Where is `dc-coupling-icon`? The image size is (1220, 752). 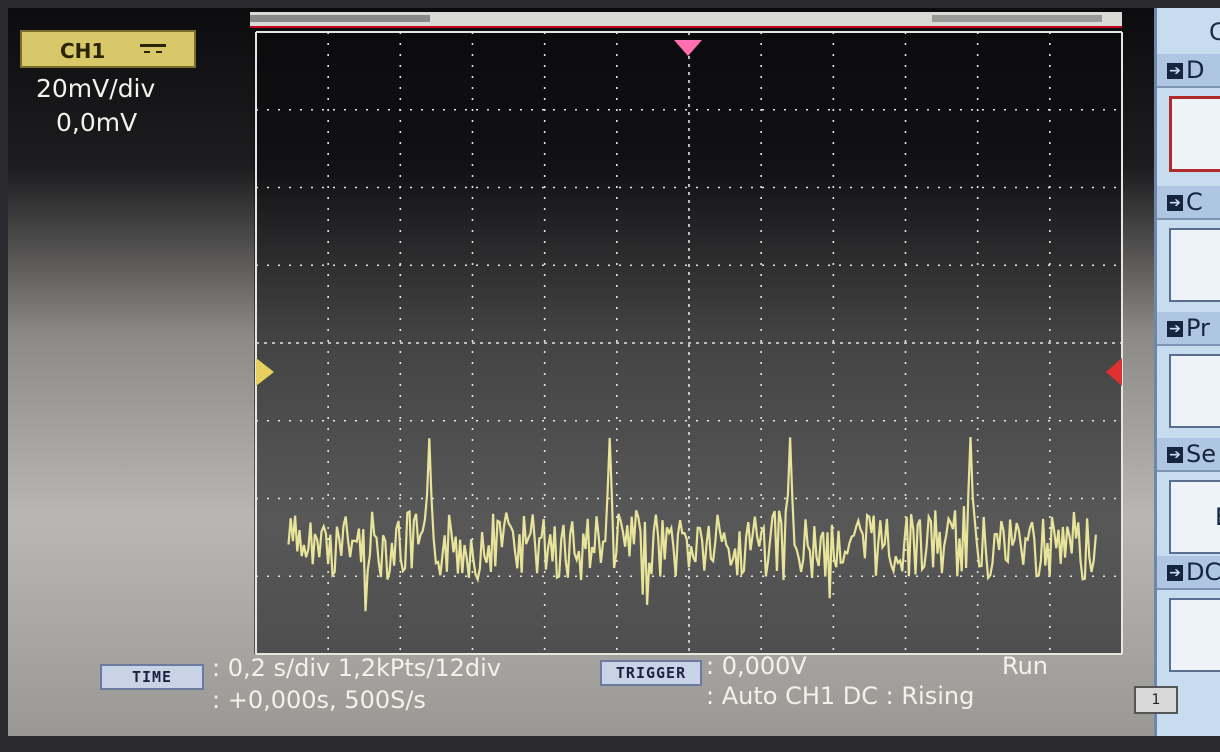 dc-coupling-icon is located at coordinates (153, 51).